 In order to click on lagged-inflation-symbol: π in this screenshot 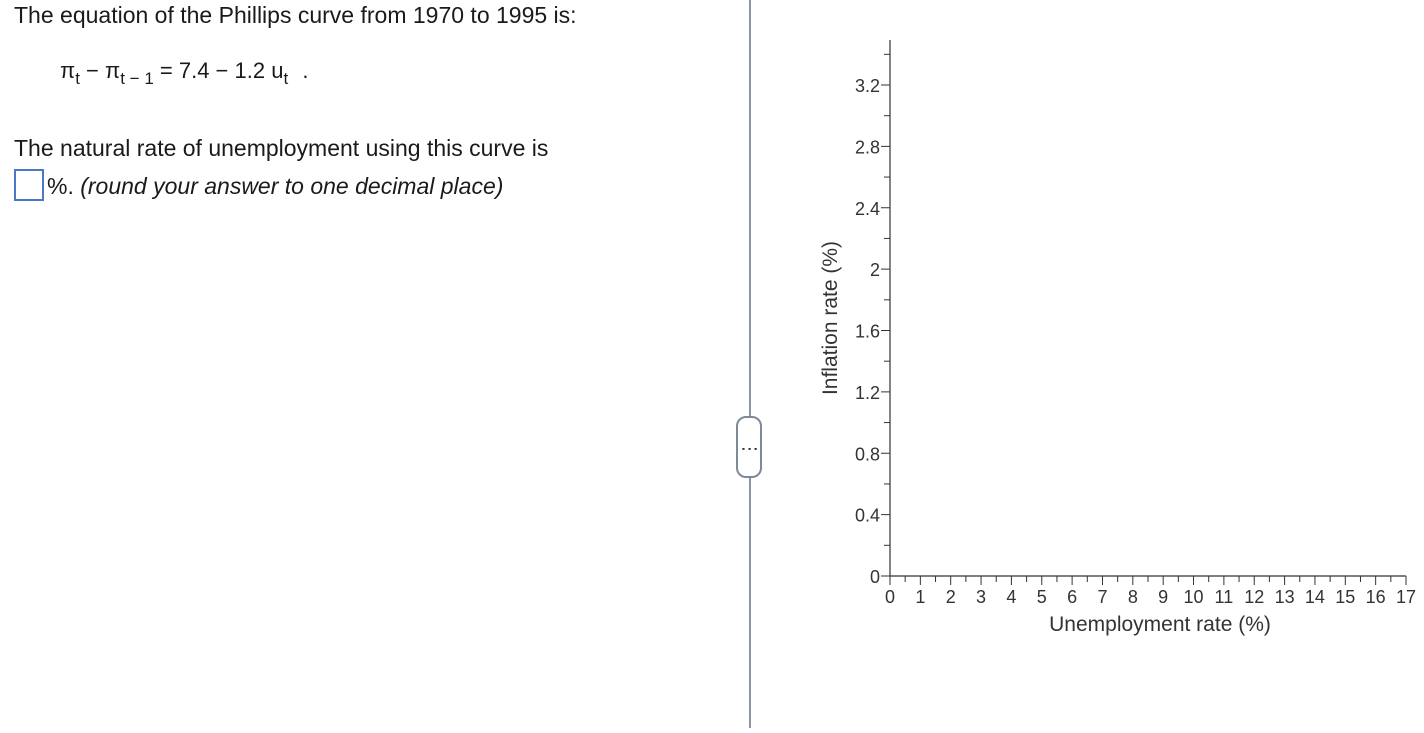, I will do `click(113, 70)`.